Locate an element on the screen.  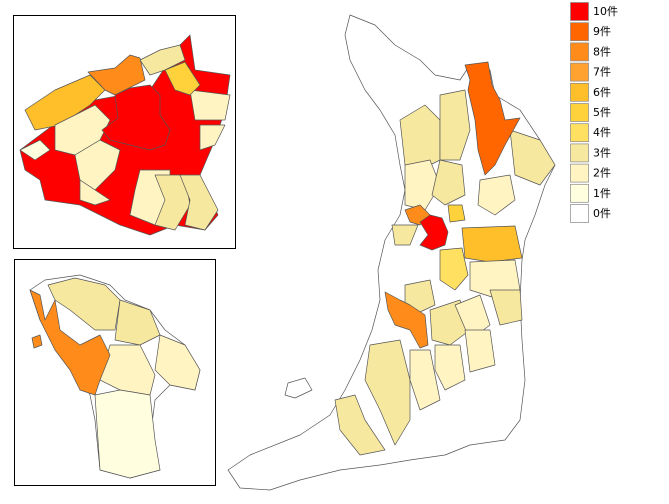
inset-map-south is located at coordinates (115, 376).